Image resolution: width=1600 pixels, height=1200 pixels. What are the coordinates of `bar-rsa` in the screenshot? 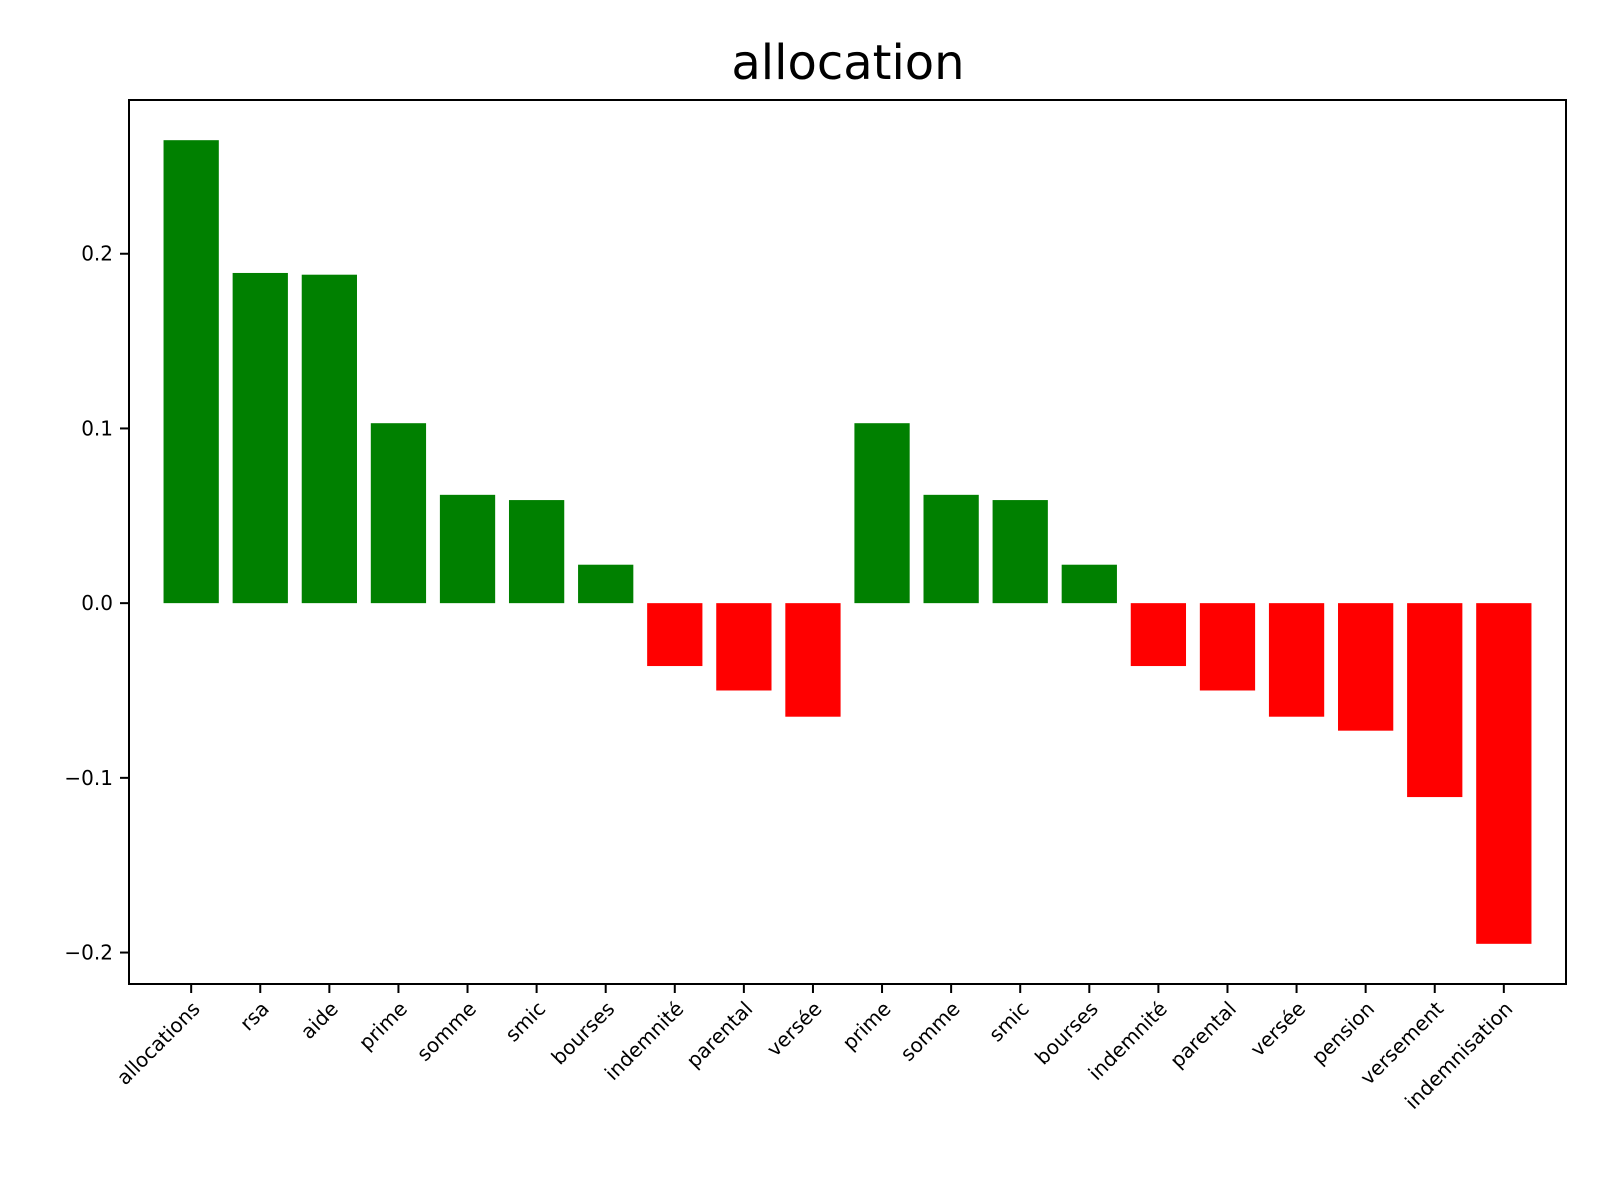 It's located at (260, 438).